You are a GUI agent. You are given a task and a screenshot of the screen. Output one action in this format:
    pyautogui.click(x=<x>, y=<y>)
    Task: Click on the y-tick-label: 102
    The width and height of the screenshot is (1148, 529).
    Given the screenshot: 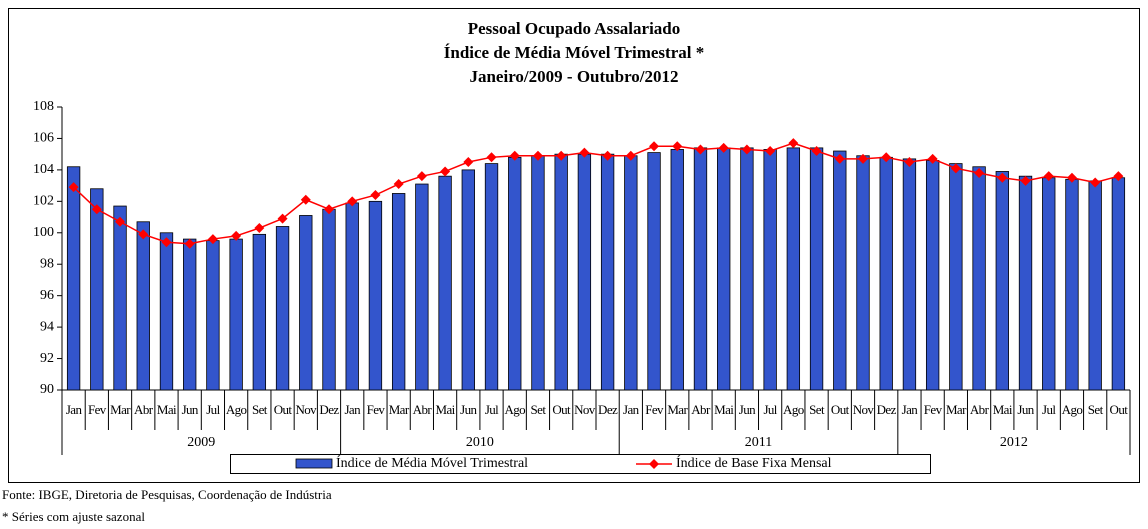 What is the action you would take?
    pyautogui.click(x=43, y=201)
    